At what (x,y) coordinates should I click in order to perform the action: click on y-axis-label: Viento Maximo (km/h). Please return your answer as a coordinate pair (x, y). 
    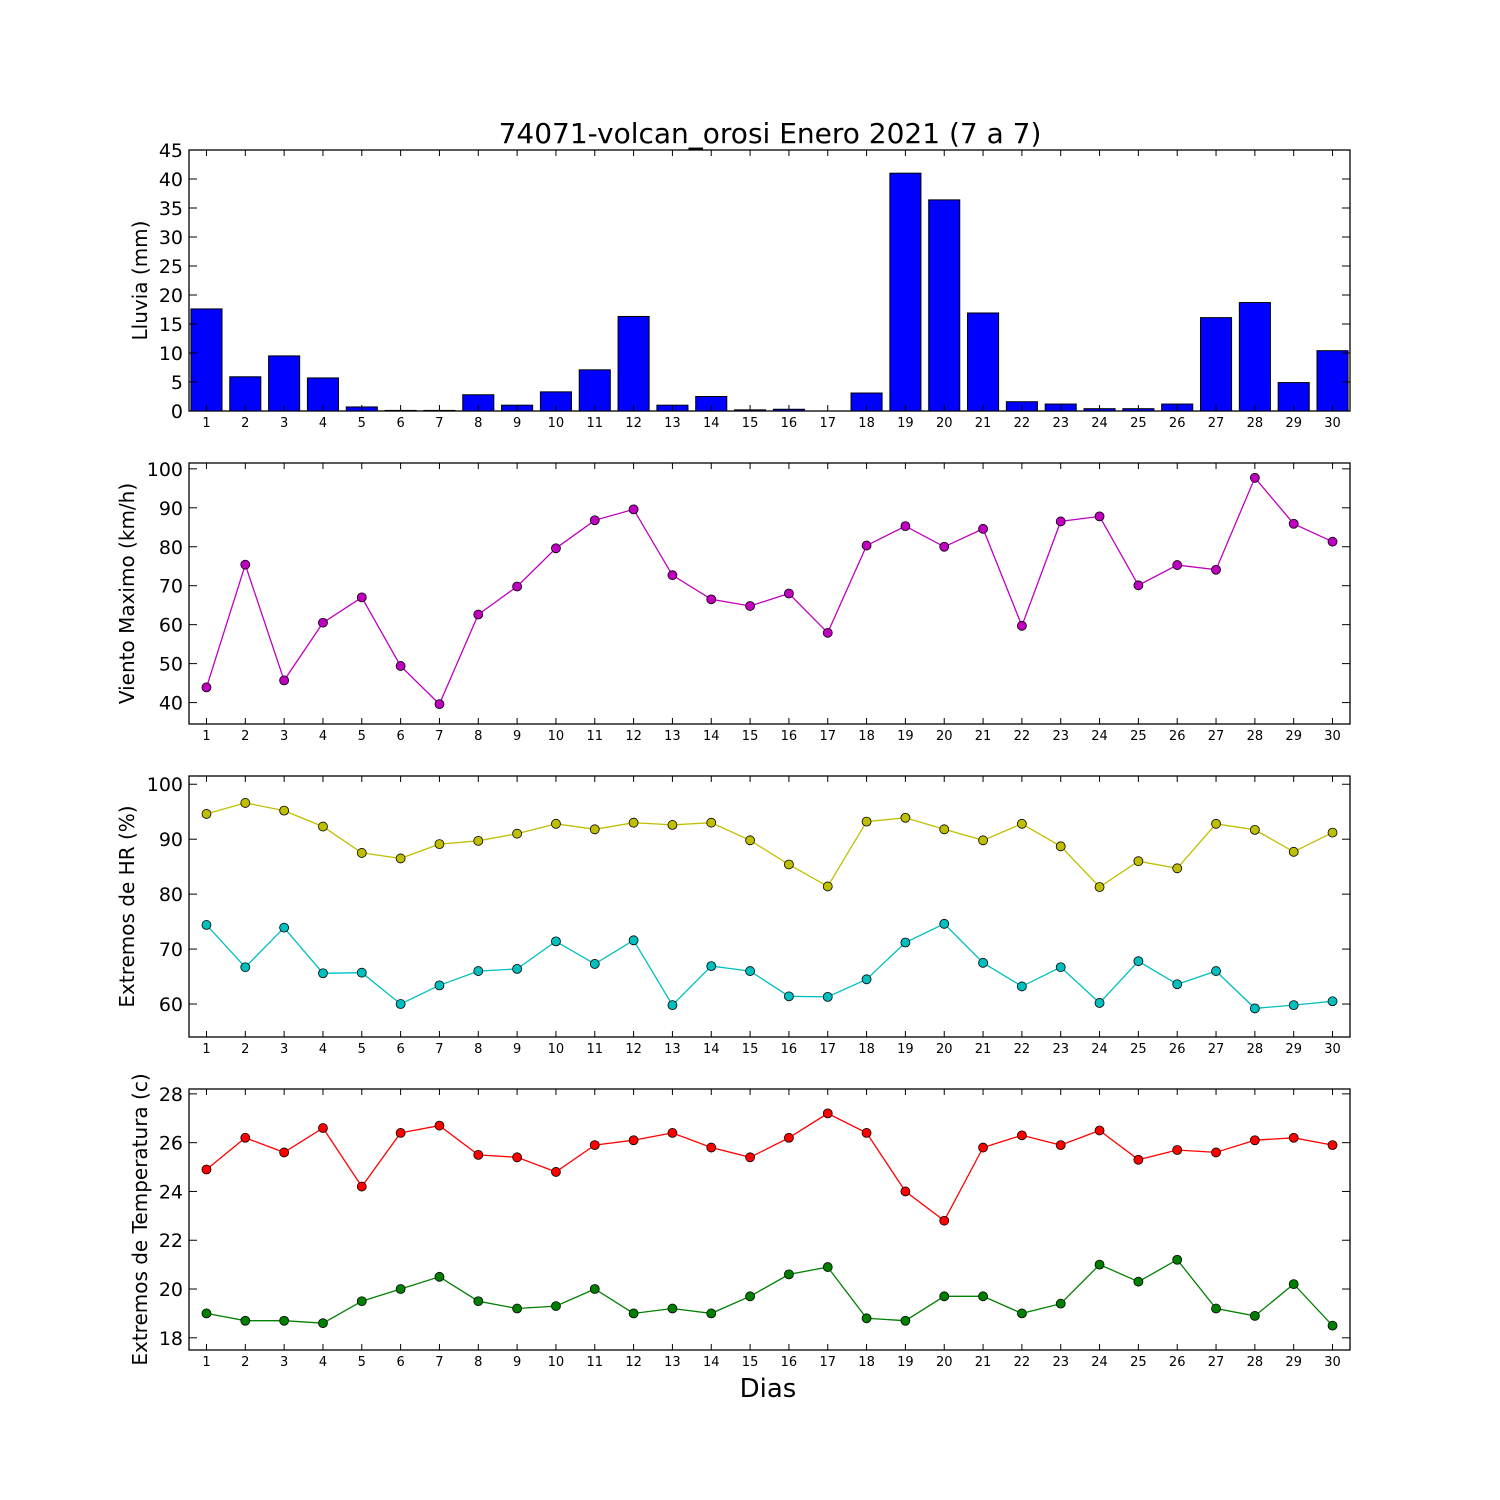
    Looking at the image, I should click on (127, 593).